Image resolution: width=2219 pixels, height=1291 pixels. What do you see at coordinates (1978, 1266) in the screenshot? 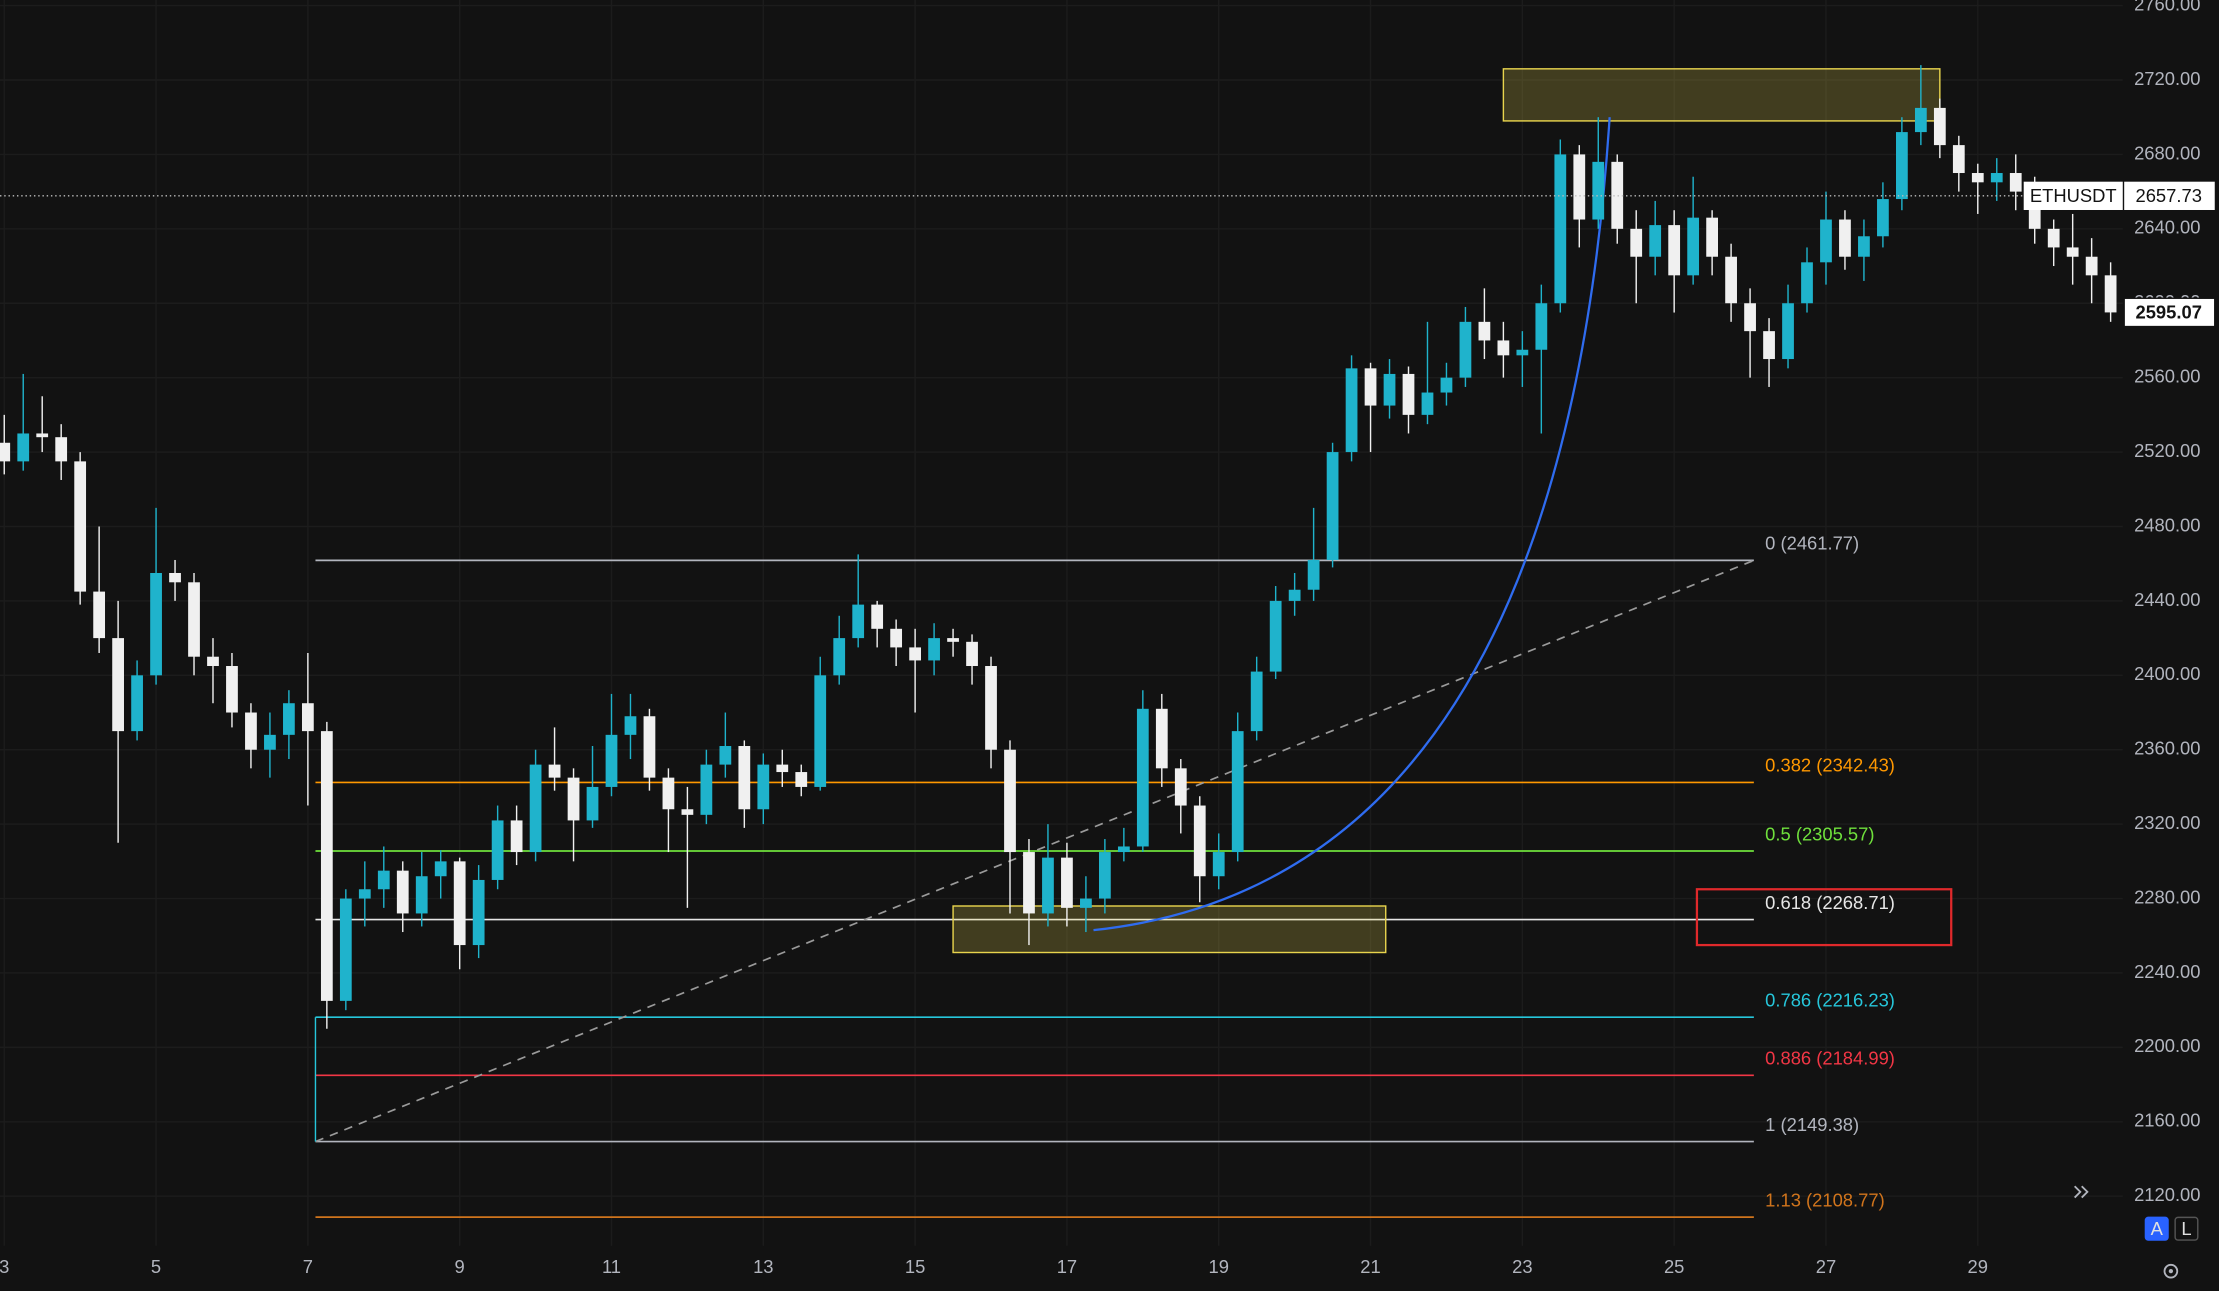
I see `x-tick-label: 29` at bounding box center [1978, 1266].